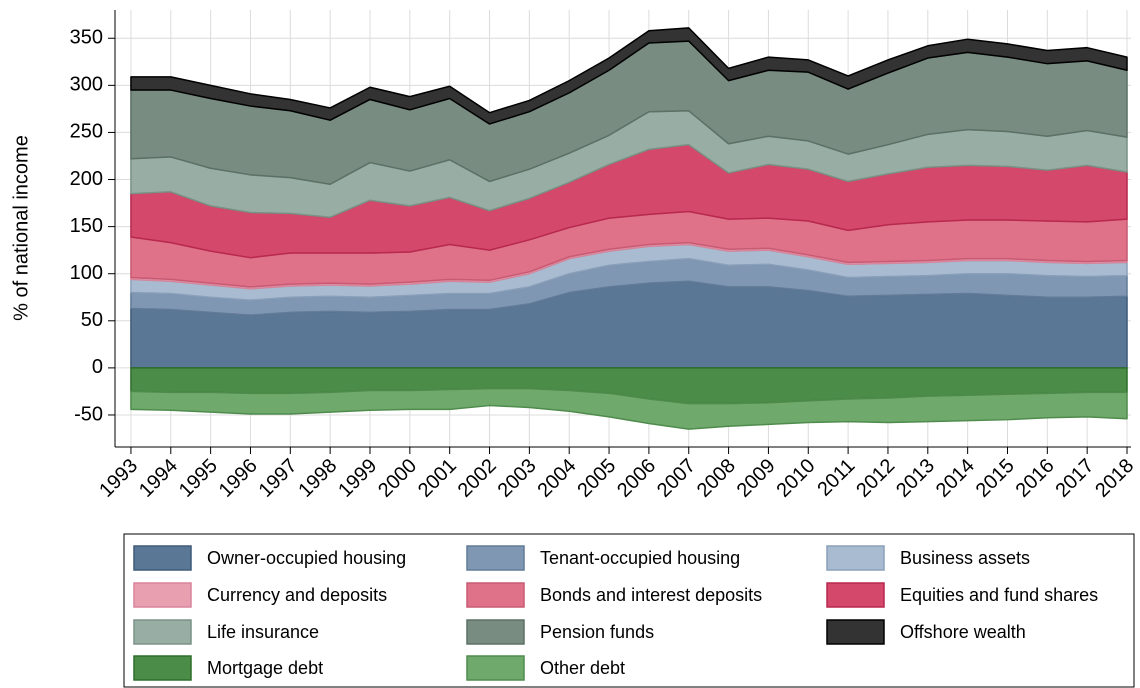  What do you see at coordinates (306, 558) in the screenshot?
I see `legend-label: Owner-occupied housing` at bounding box center [306, 558].